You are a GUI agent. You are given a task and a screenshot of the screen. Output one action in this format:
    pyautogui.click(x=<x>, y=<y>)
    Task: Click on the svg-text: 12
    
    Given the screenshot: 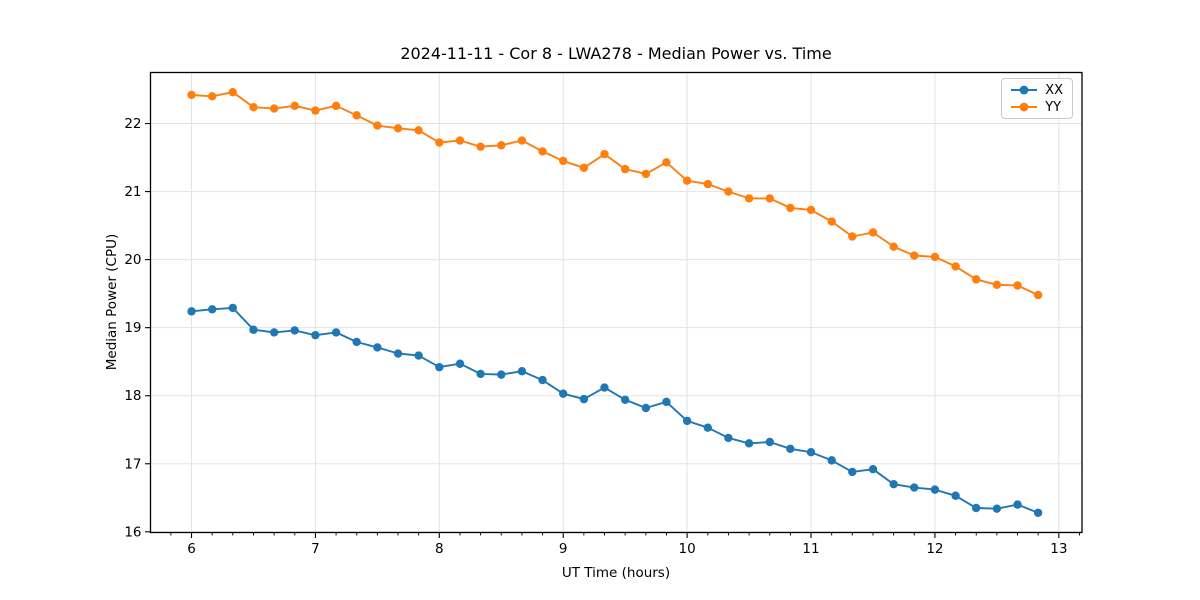 What is the action you would take?
    pyautogui.click(x=934, y=549)
    